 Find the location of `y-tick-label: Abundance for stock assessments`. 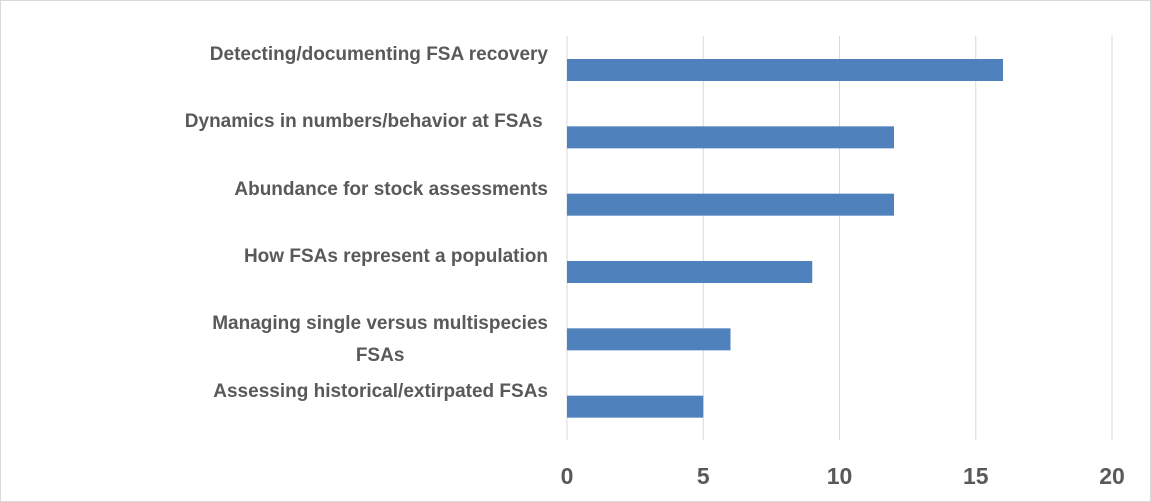

y-tick-label: Abundance for stock assessments is located at coordinates (391, 189).